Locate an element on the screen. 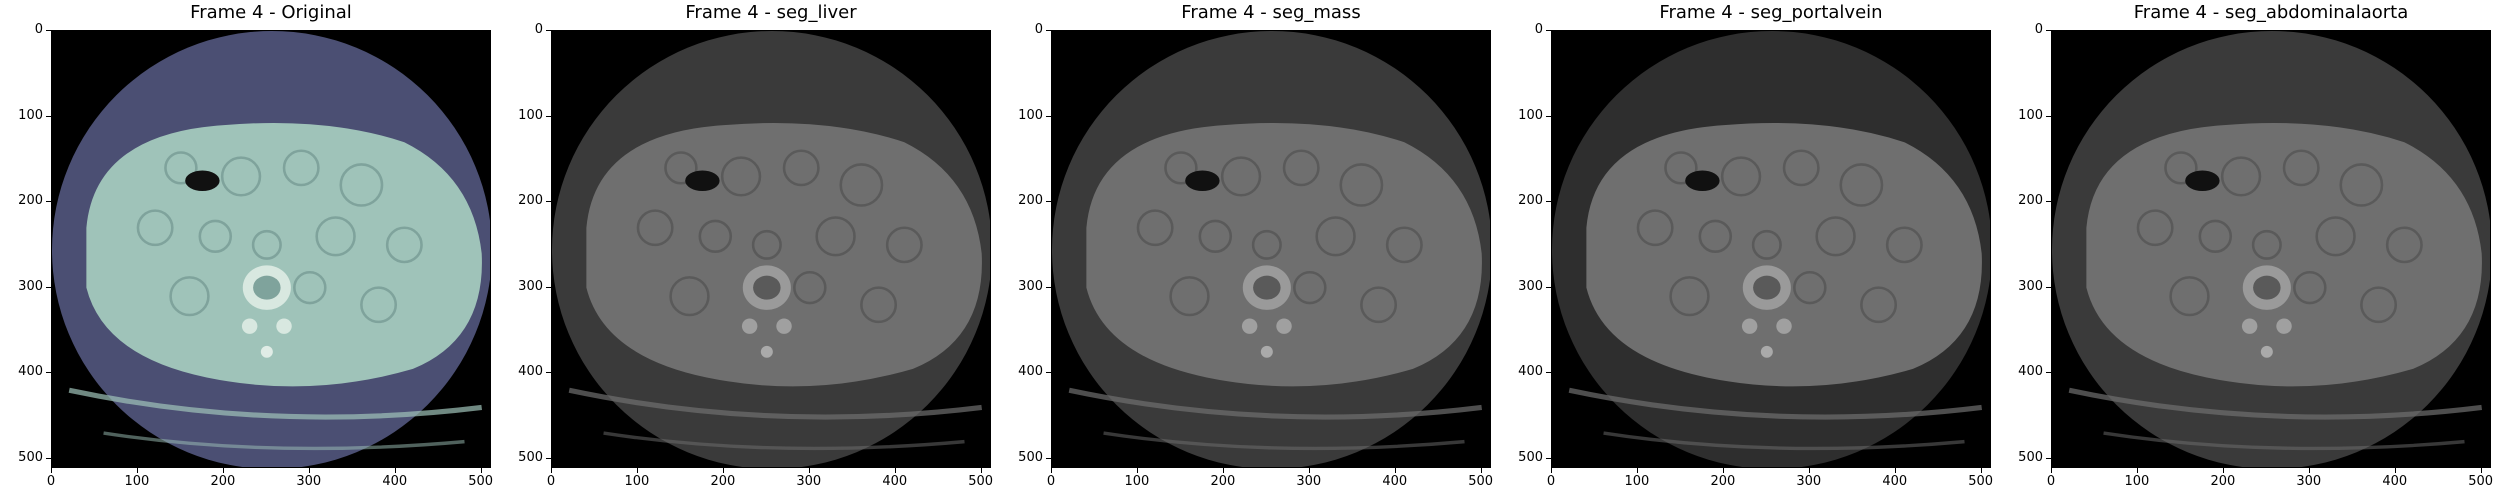 The image size is (2500, 500). panel-title: Frame 4 - seg_liver is located at coordinates (771, 12).